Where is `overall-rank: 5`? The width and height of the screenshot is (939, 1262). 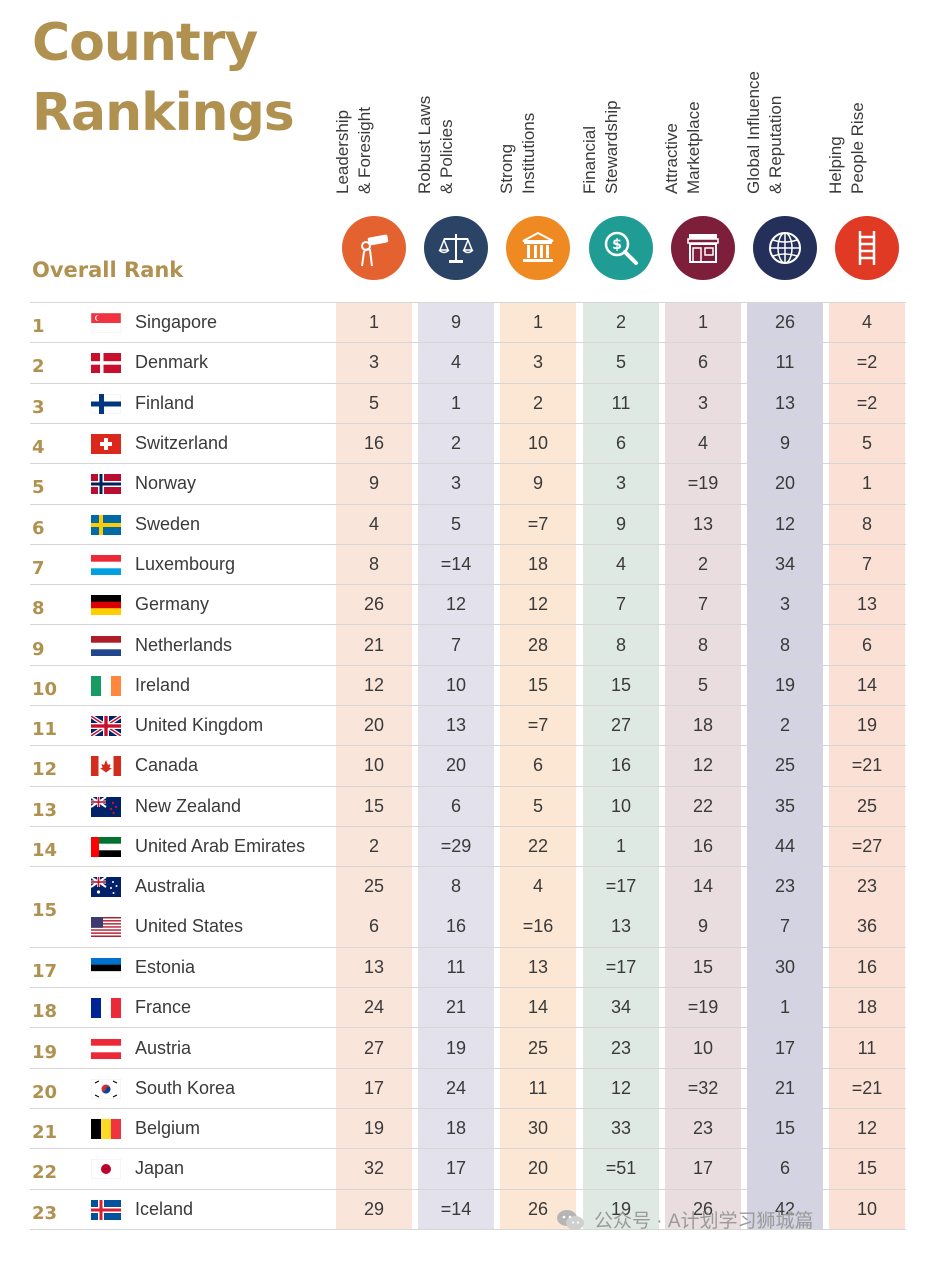
overall-rank: 5 is located at coordinates (38, 488).